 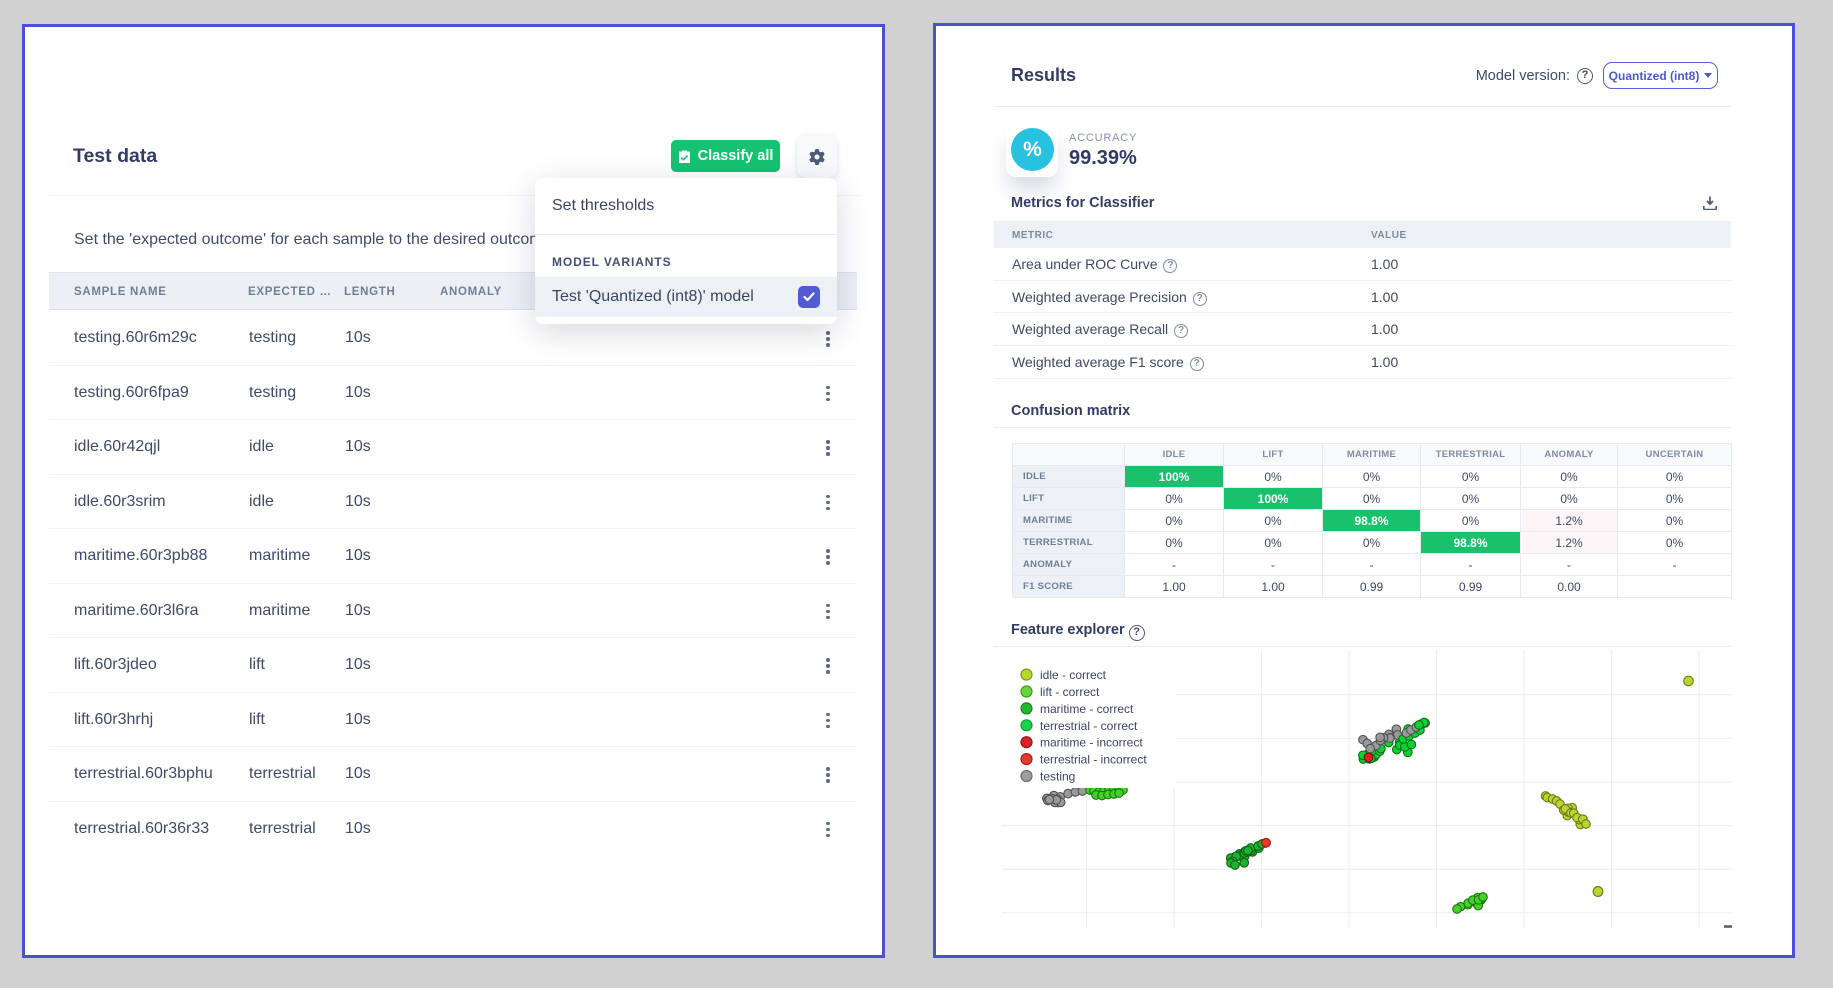 What do you see at coordinates (1087, 709) in the screenshot?
I see `svg-text: maritime - correct` at bounding box center [1087, 709].